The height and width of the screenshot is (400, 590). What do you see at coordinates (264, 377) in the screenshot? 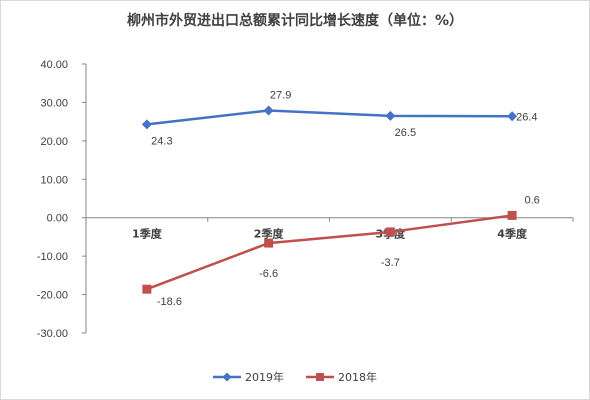
I see `legend-label-2019: 2019年` at bounding box center [264, 377].